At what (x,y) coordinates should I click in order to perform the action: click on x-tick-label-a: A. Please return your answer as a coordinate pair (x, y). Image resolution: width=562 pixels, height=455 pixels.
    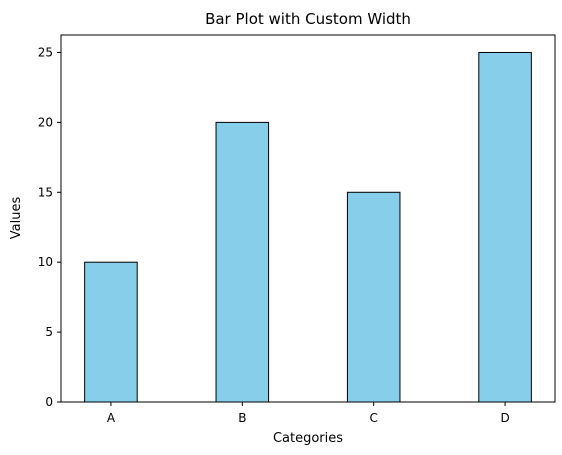
    Looking at the image, I should click on (111, 418).